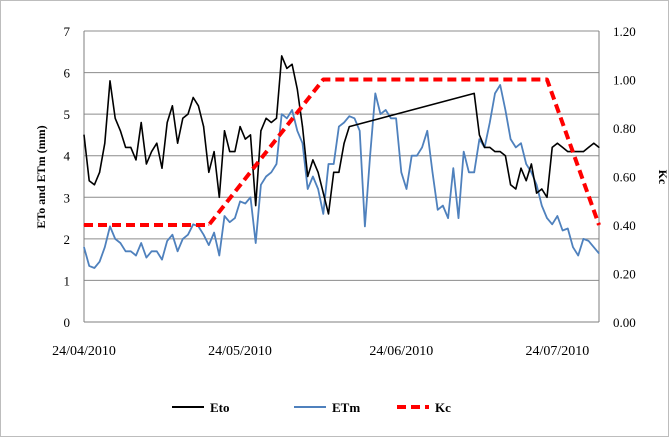  What do you see at coordinates (67, 156) in the screenshot?
I see `y-tick-label: 4` at bounding box center [67, 156].